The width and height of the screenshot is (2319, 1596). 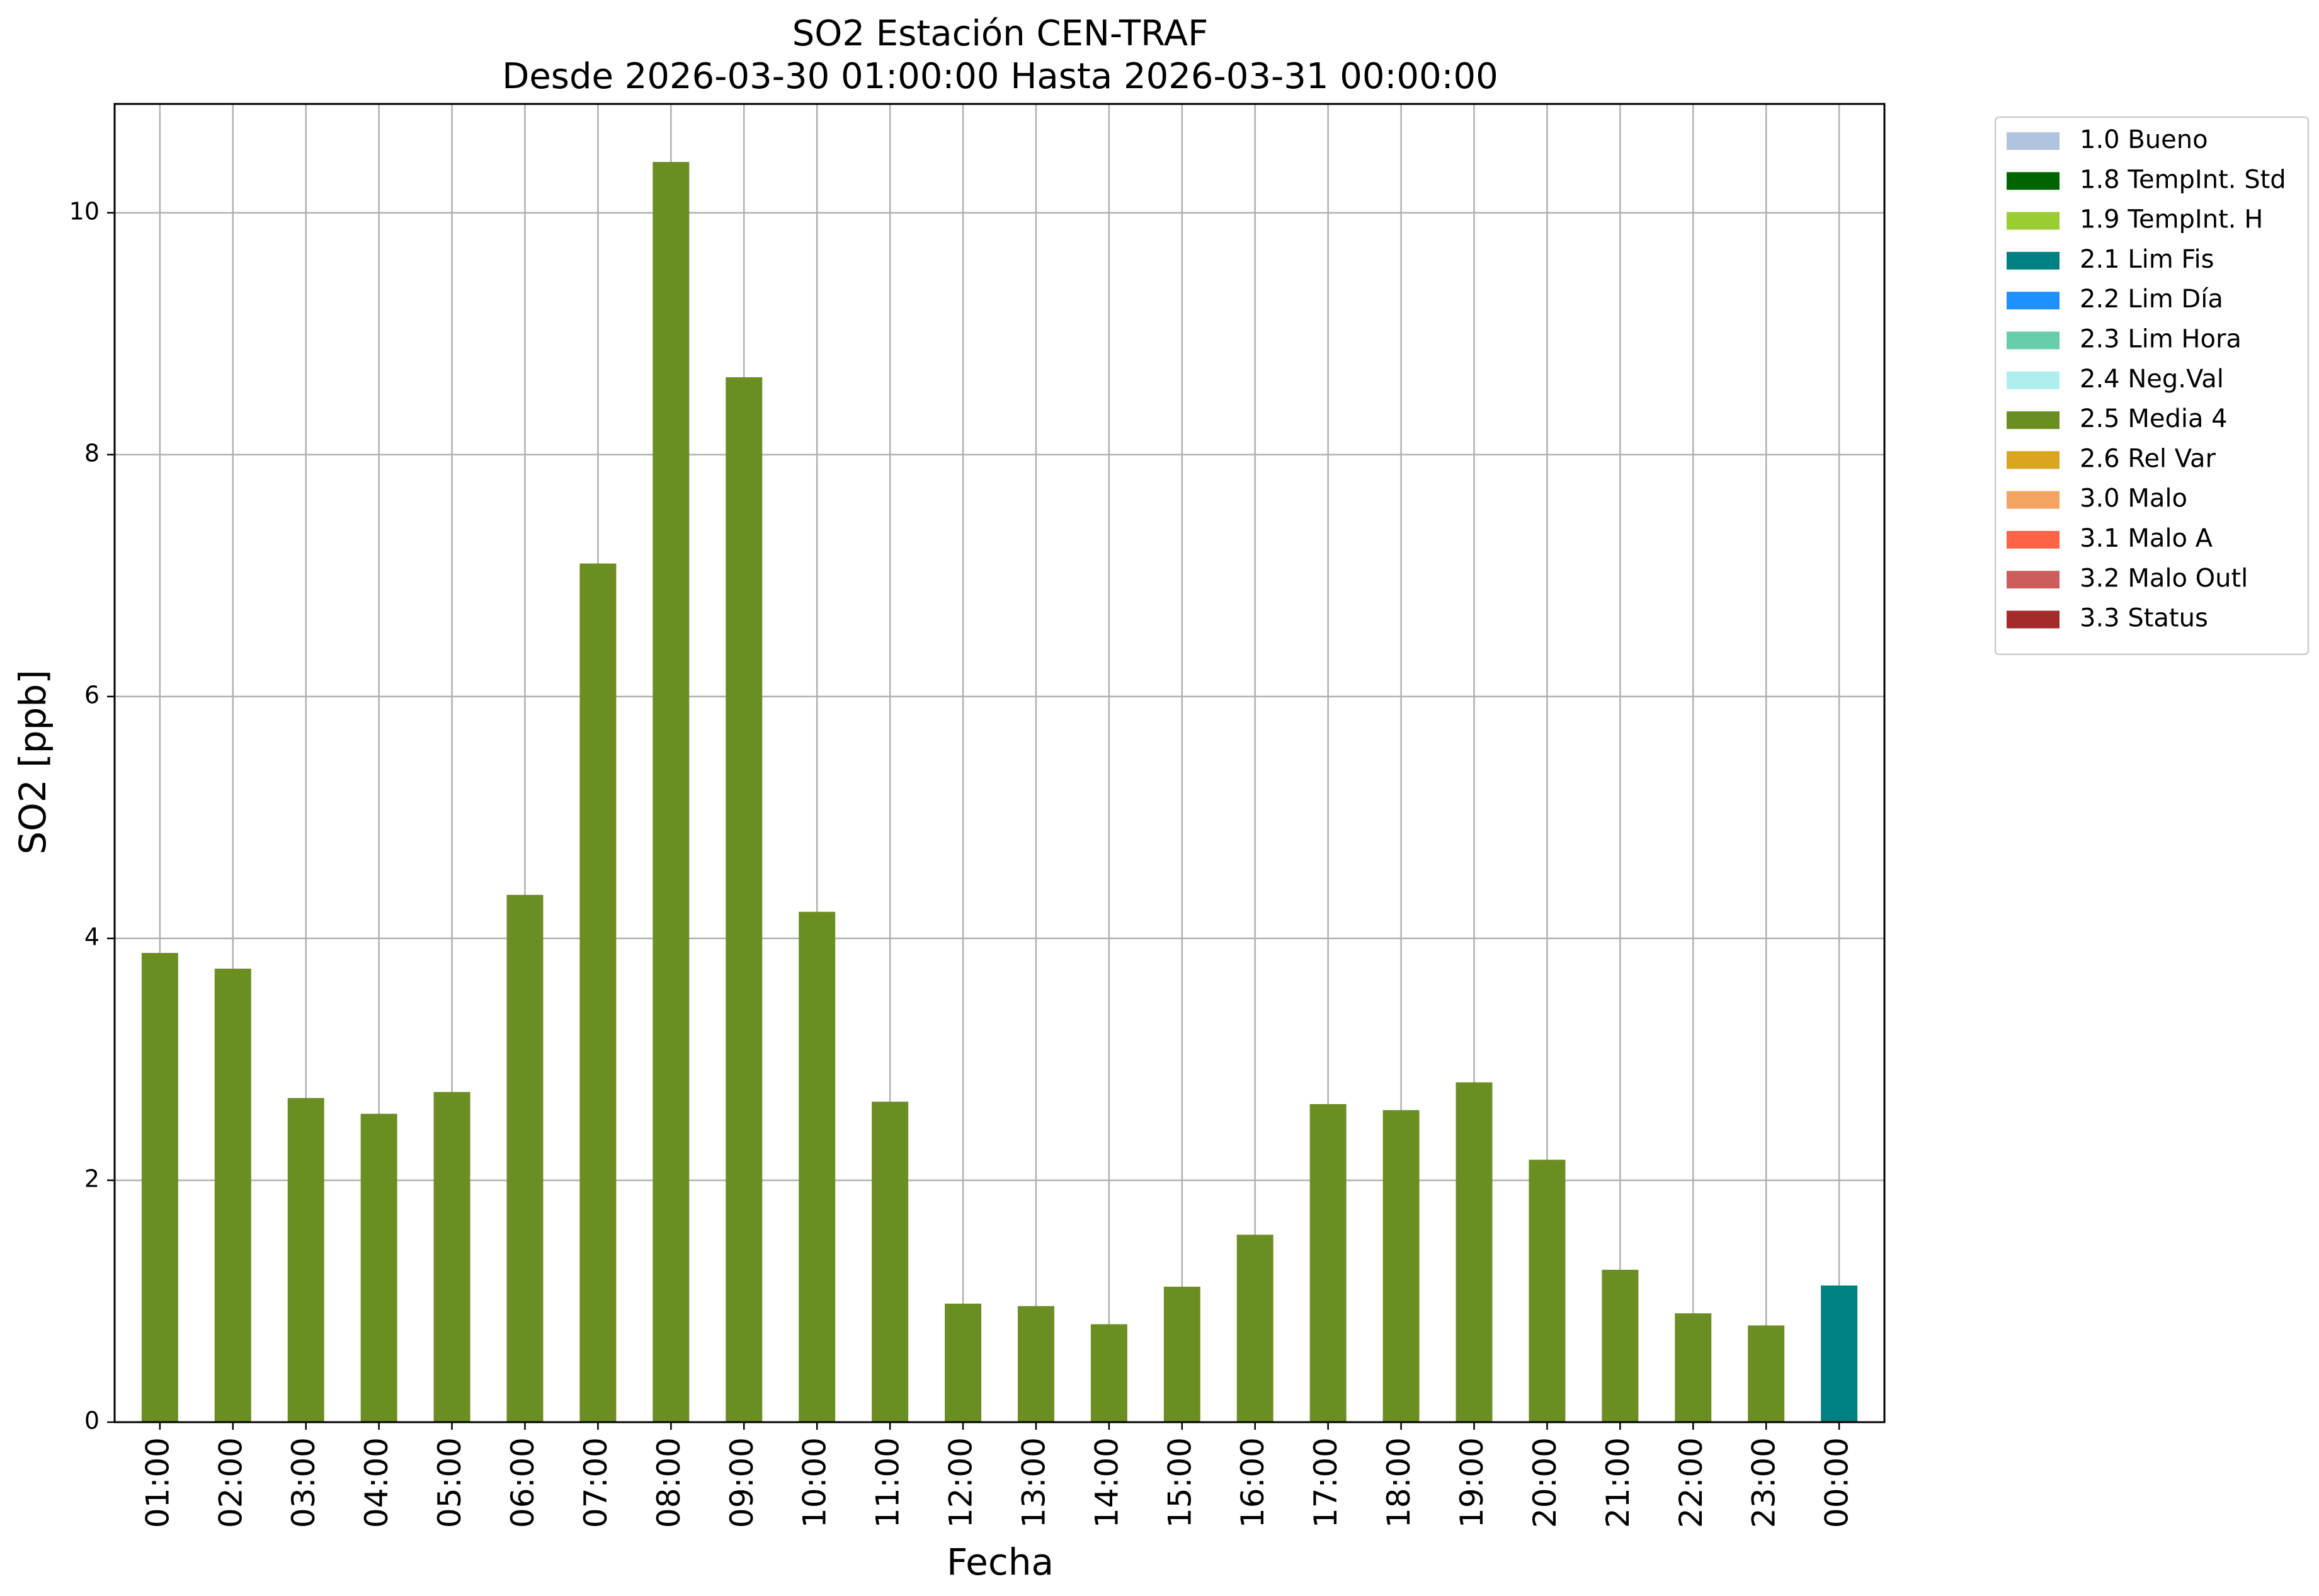 I want to click on legend-label: 3.1 Malo A, so click(x=2146, y=538).